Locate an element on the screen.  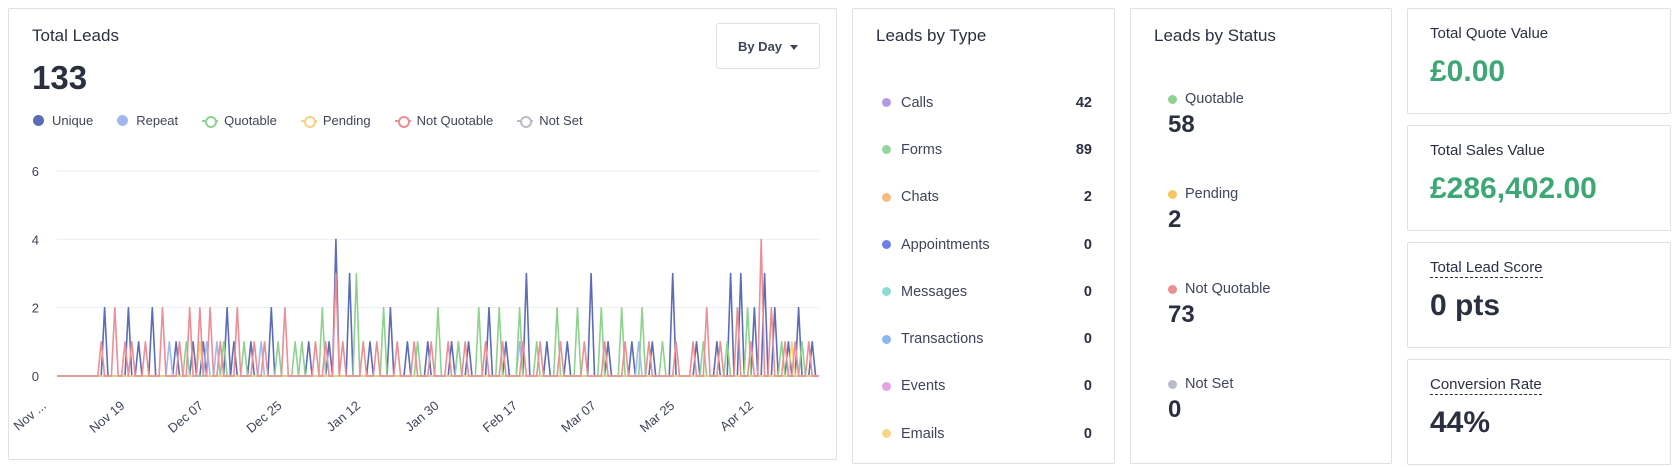
legend-item-unique: Unique is located at coordinates (63, 120).